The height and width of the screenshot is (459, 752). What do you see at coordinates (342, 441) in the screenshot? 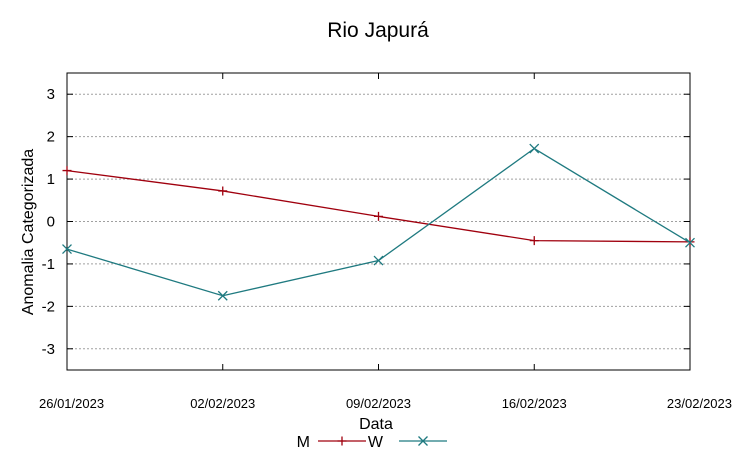
I see `legend-marker-m` at bounding box center [342, 441].